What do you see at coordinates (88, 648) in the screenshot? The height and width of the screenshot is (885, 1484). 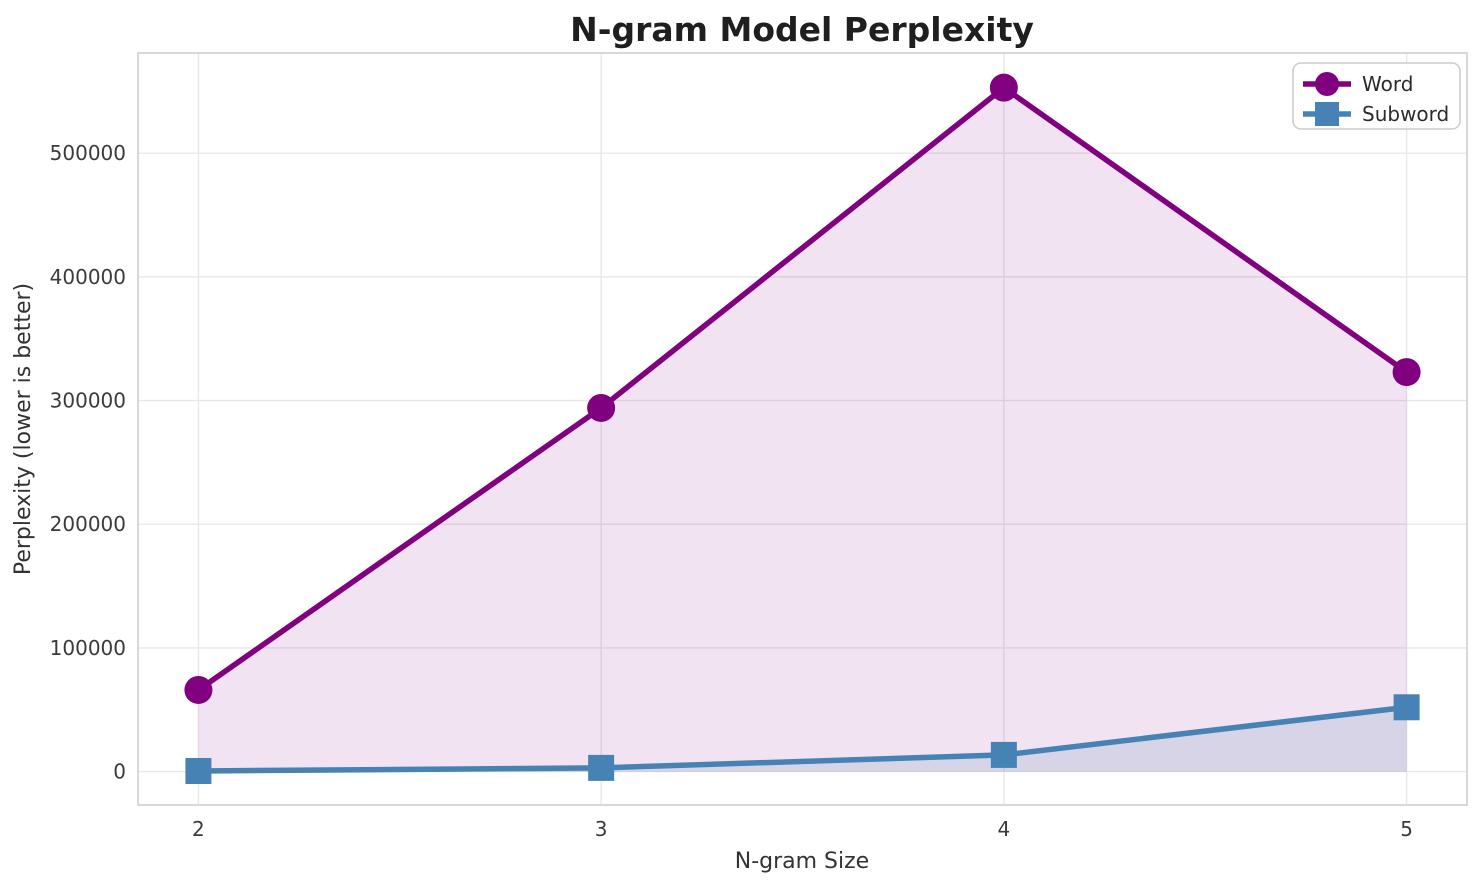 I see `y-tick-label: 100000` at bounding box center [88, 648].